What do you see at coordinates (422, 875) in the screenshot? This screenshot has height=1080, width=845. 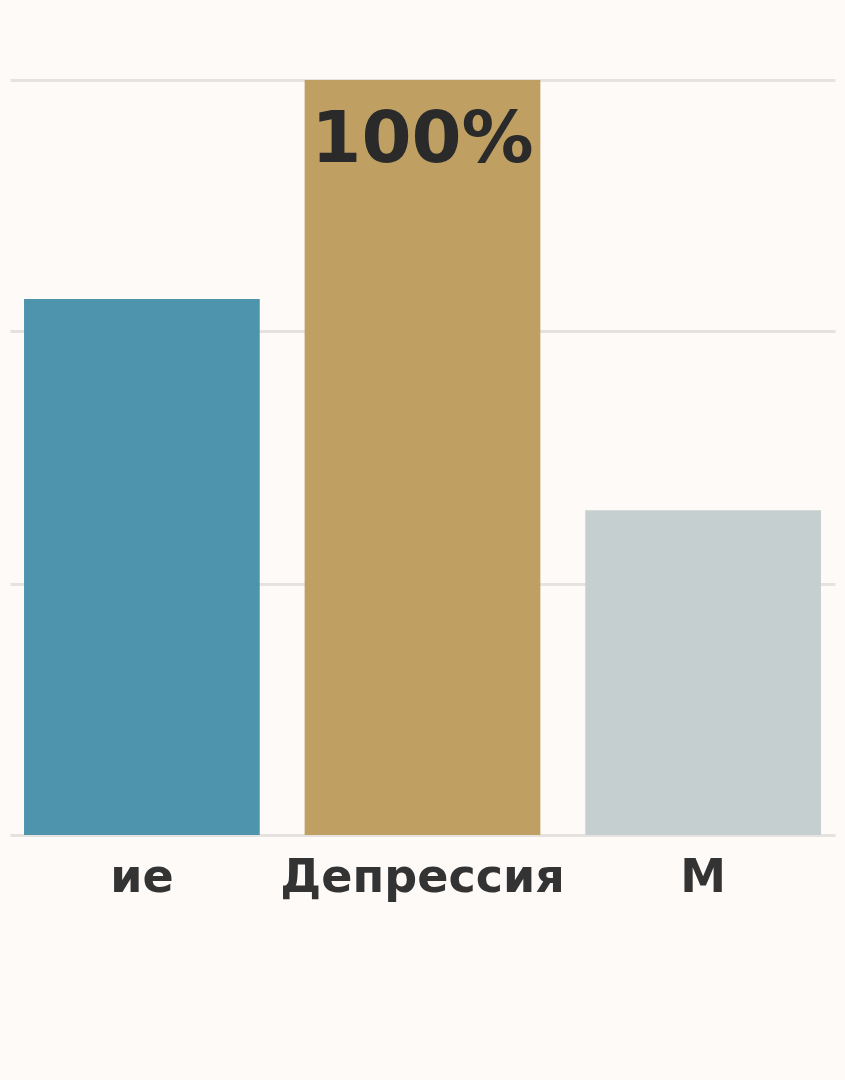 I see `x-tick-label: Депрессия` at bounding box center [422, 875].